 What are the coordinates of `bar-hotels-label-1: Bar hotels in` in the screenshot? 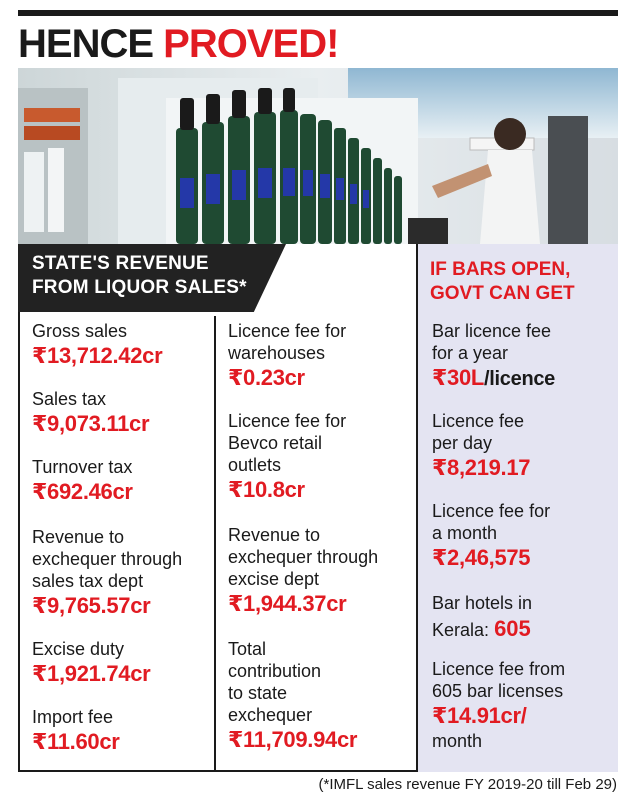 It's located at (482, 603).